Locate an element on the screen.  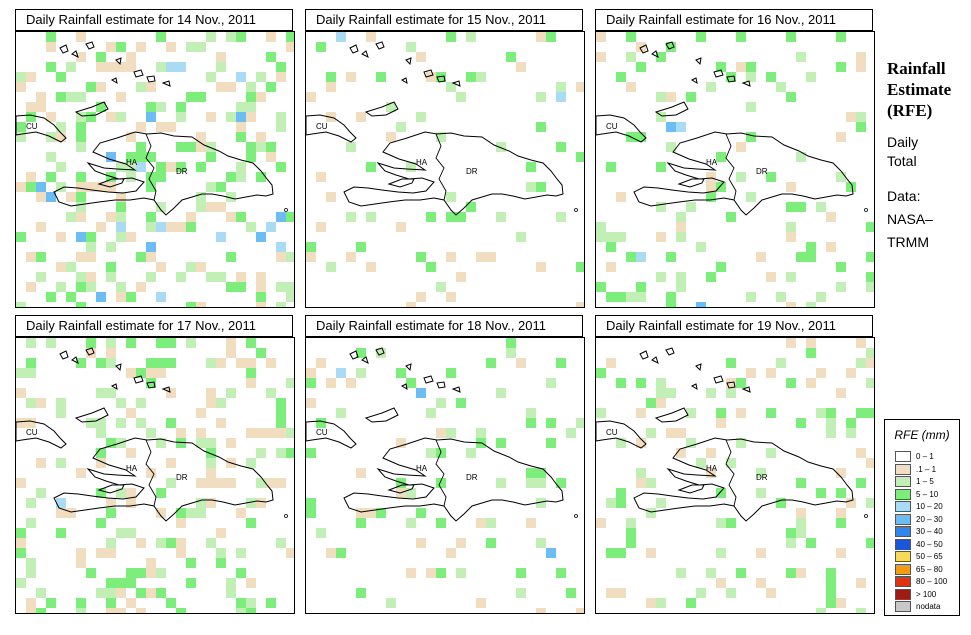
legend-item: 40 – 50 is located at coordinates (926, 544).